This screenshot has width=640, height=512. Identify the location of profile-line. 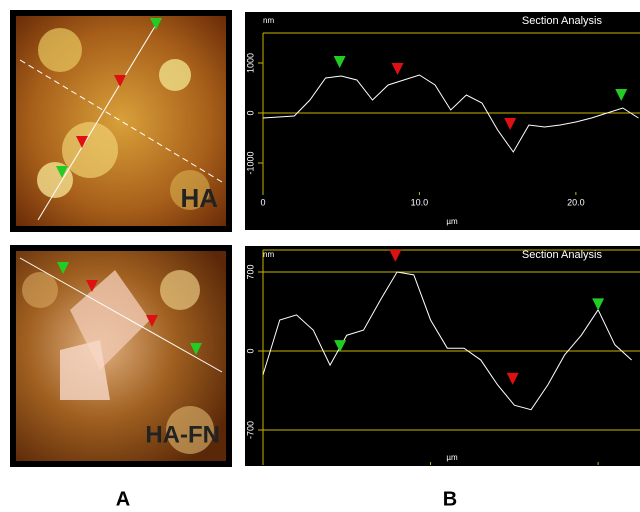
(450, 113).